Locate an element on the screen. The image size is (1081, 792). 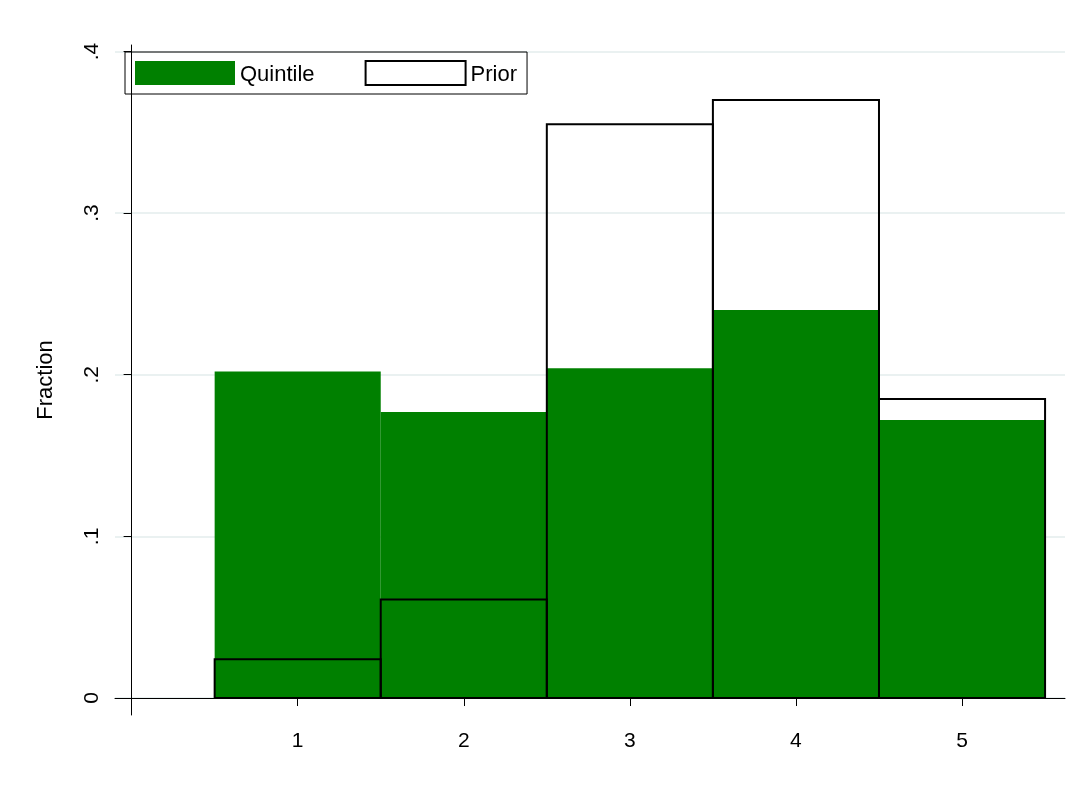
x-tick-label: 2 is located at coordinates (463, 739).